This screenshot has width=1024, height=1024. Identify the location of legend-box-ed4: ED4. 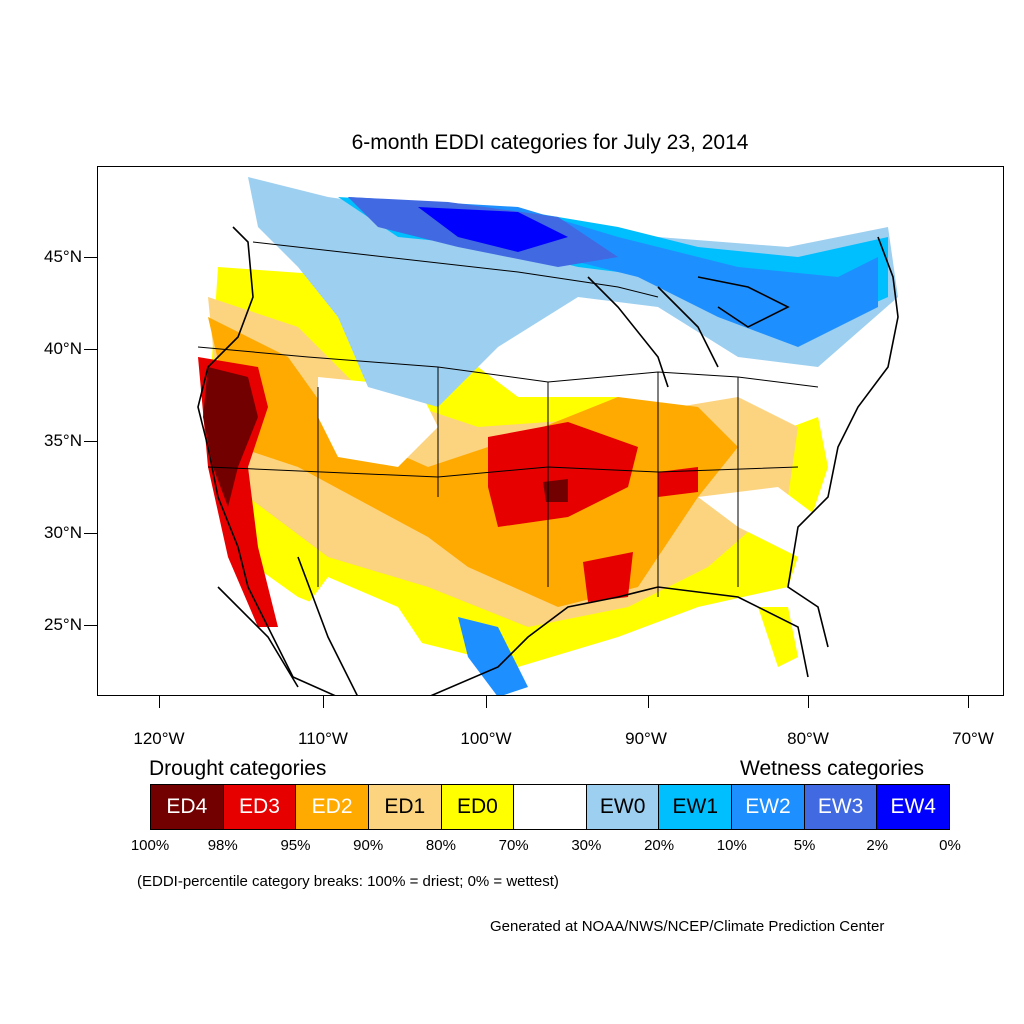
(187, 807).